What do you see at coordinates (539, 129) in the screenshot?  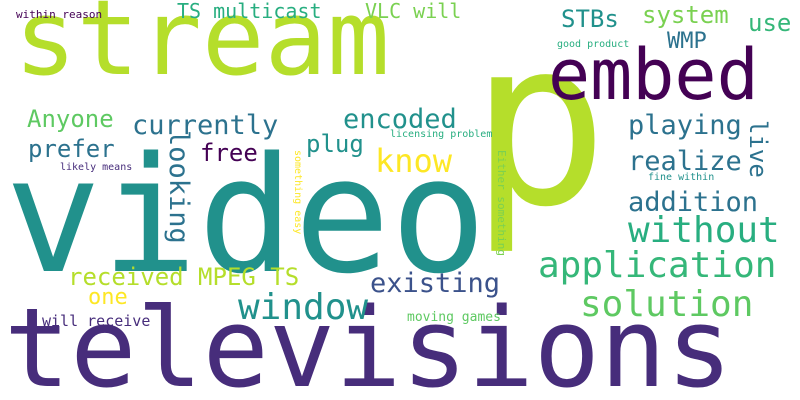 I see `word-p: p` at bounding box center [539, 129].